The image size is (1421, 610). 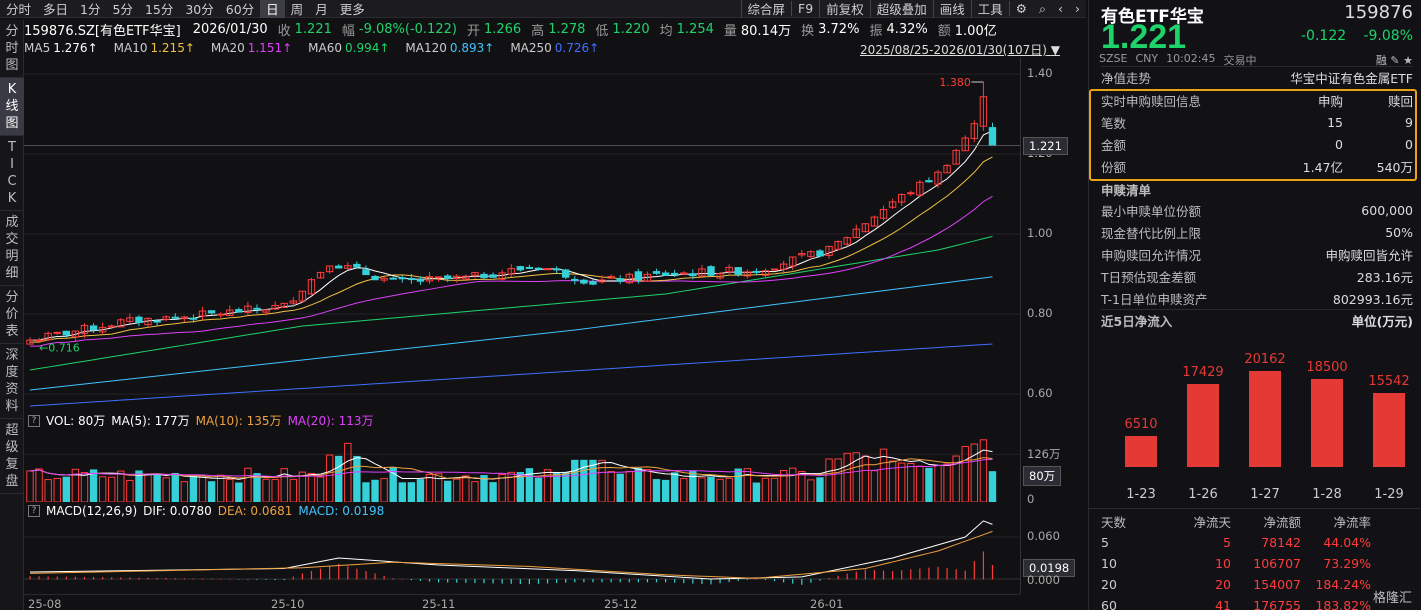 I want to click on period-tab: 分时, so click(x=19, y=9).